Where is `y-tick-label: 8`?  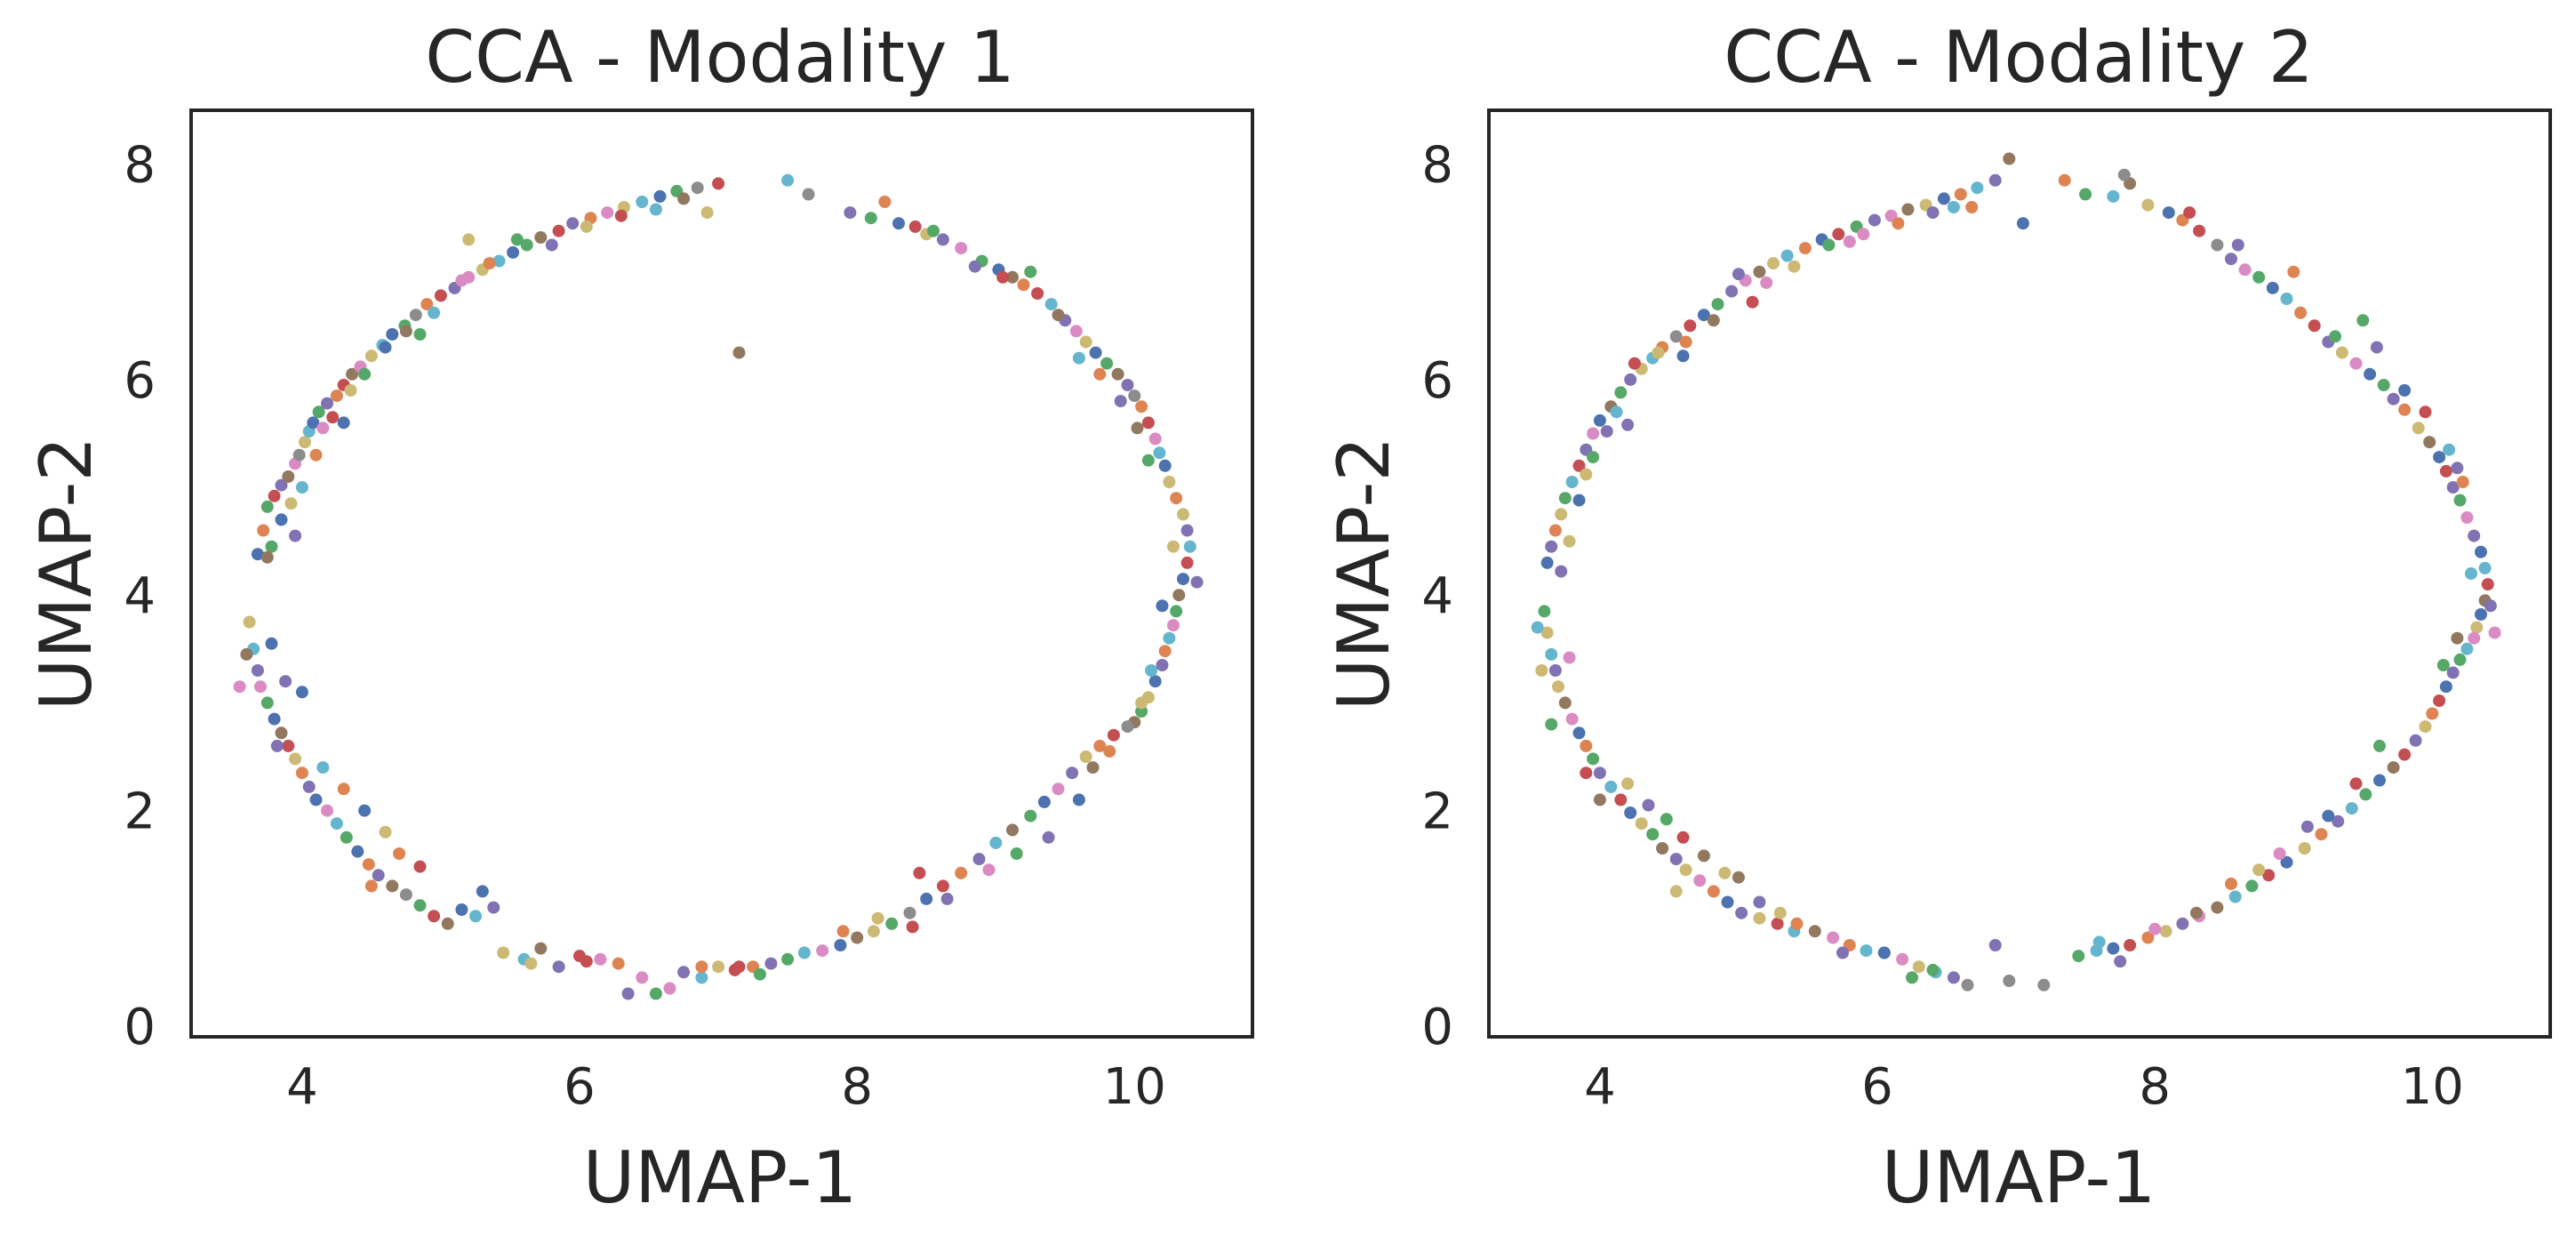 y-tick-label: 8 is located at coordinates (140, 166).